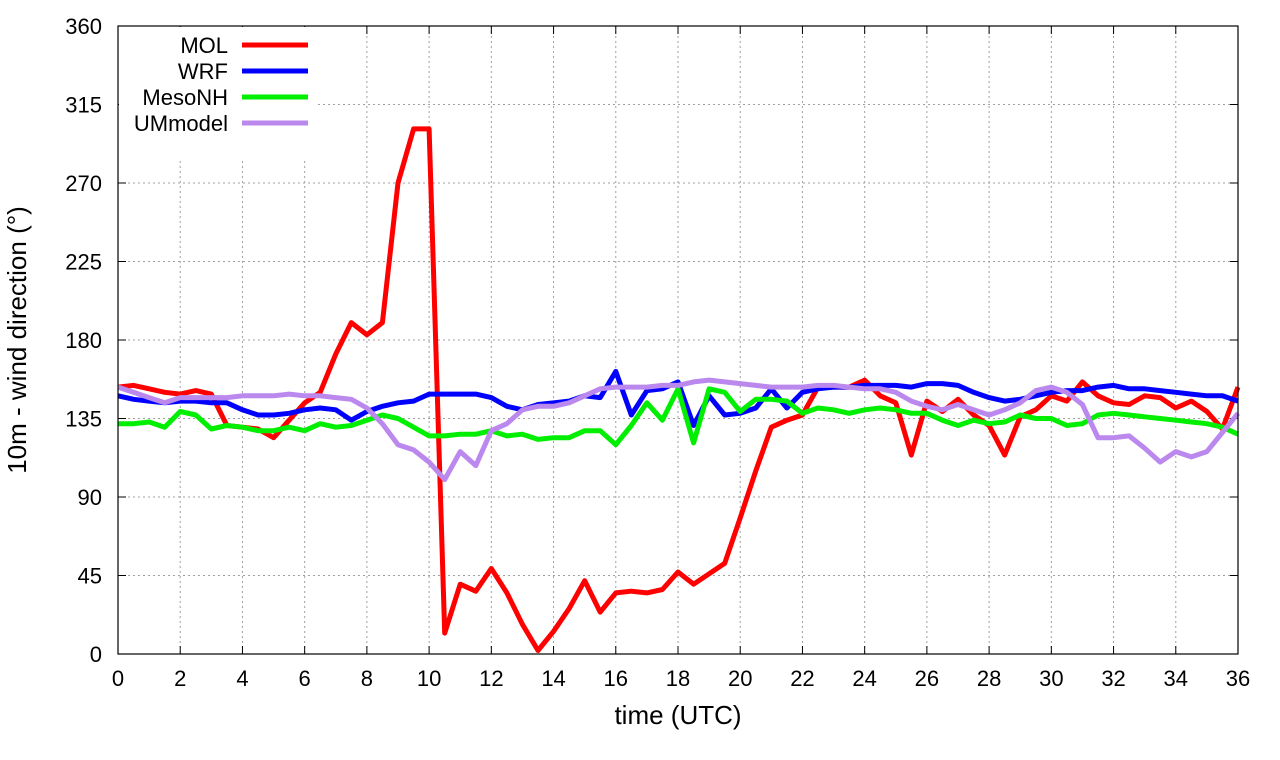 Image resolution: width=1280 pixels, height=760 pixels. I want to click on x-tick-label: 20, so click(740, 678).